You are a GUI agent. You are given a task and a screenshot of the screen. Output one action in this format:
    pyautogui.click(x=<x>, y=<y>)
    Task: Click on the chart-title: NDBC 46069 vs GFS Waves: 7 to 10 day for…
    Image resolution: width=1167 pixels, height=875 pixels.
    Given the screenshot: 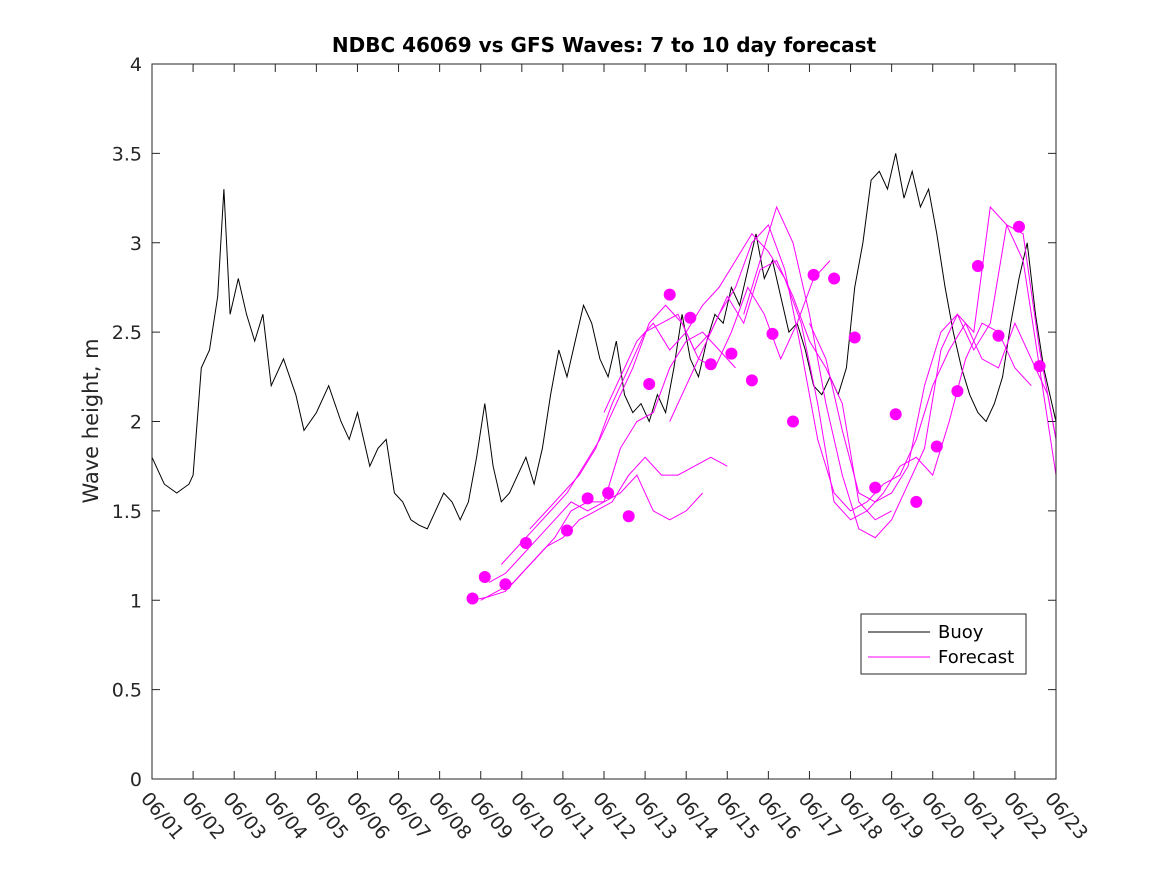 What is the action you would take?
    pyautogui.click(x=604, y=45)
    